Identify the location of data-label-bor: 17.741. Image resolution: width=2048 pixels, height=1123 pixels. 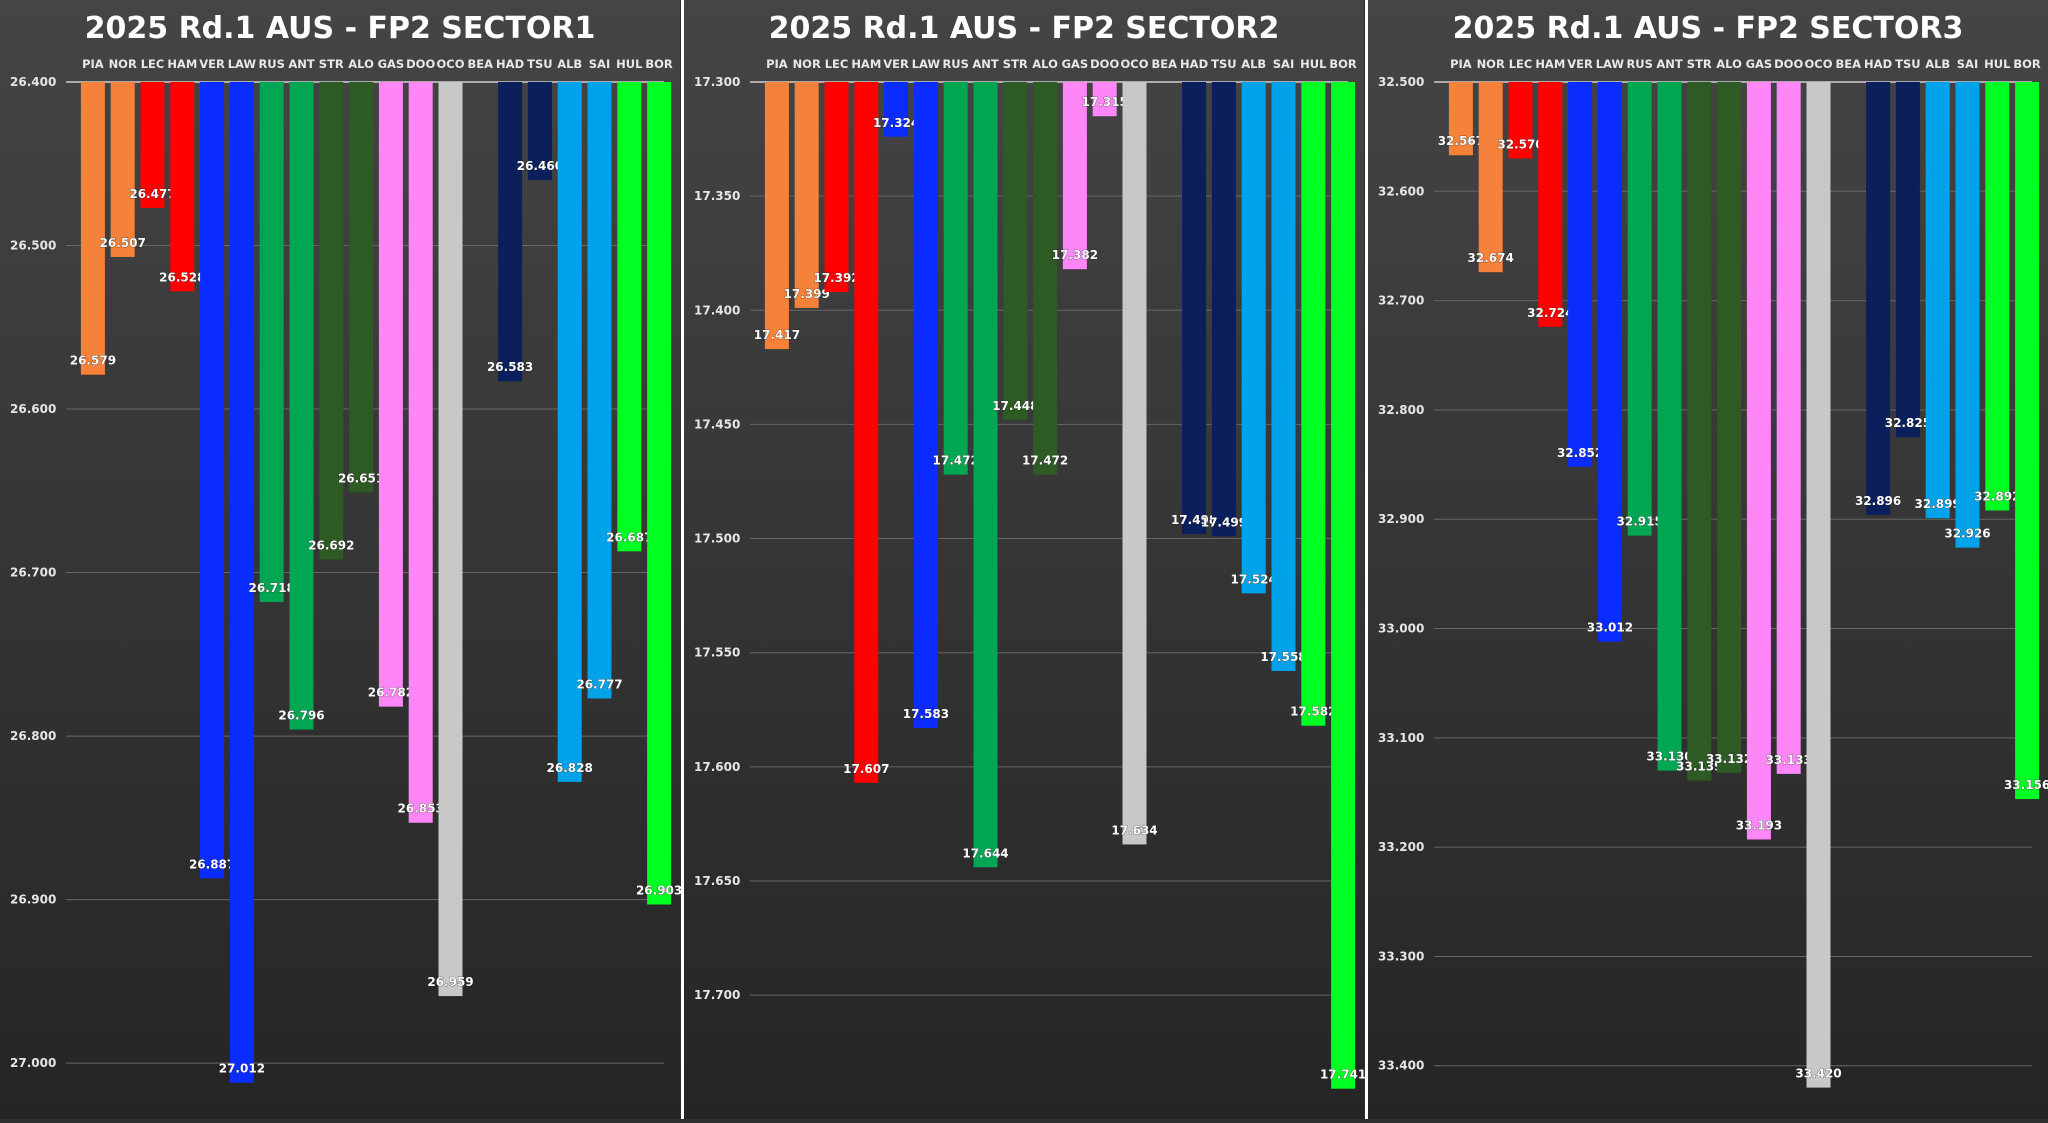
(1343, 1075).